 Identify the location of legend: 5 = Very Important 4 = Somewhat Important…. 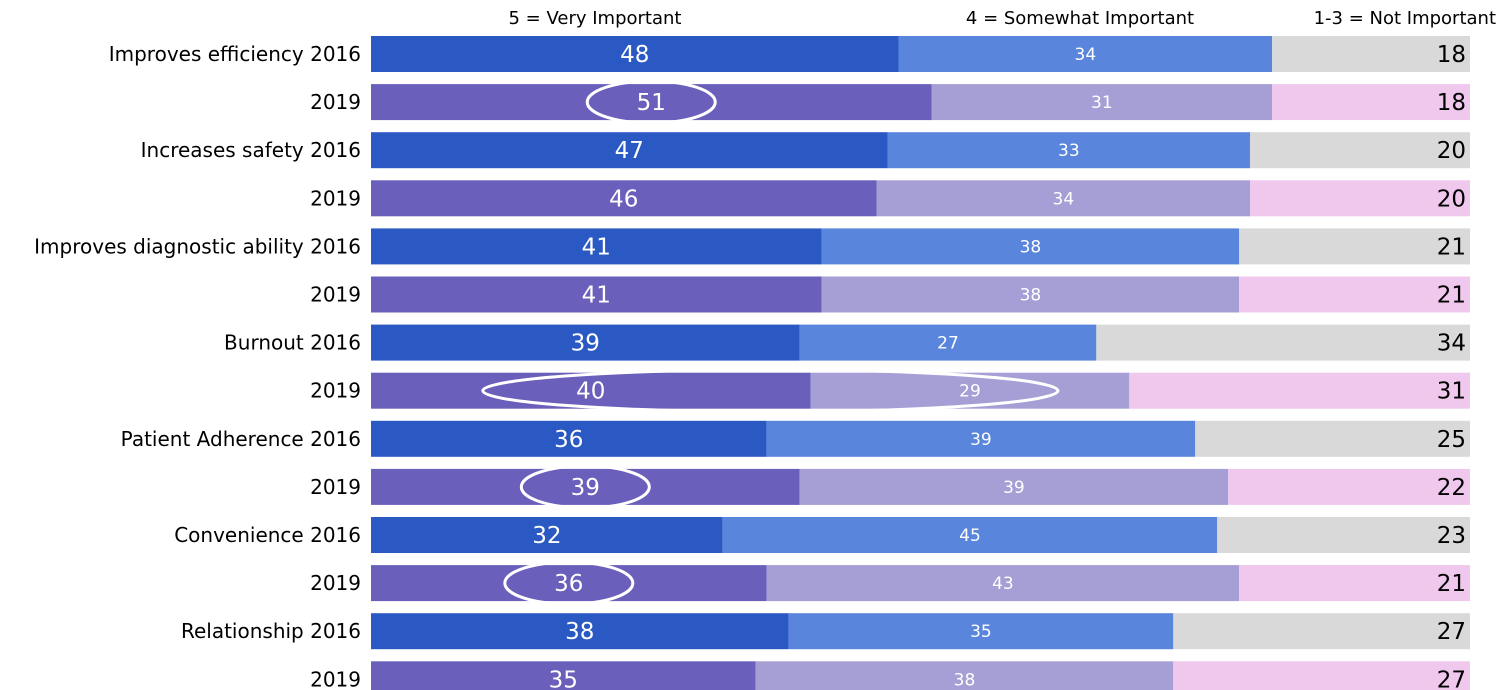
(1002, 18).